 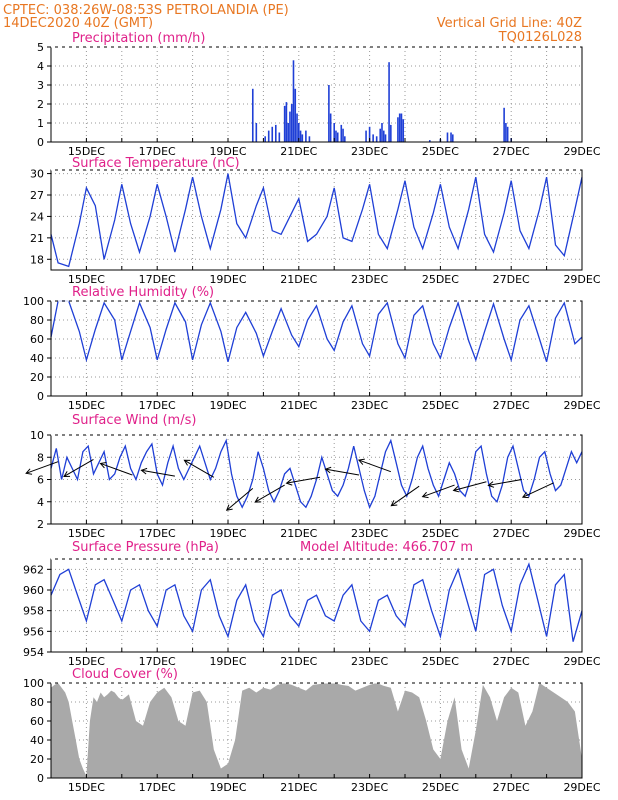 I want to click on wind-date-label: 29DEC, so click(x=581, y=533).